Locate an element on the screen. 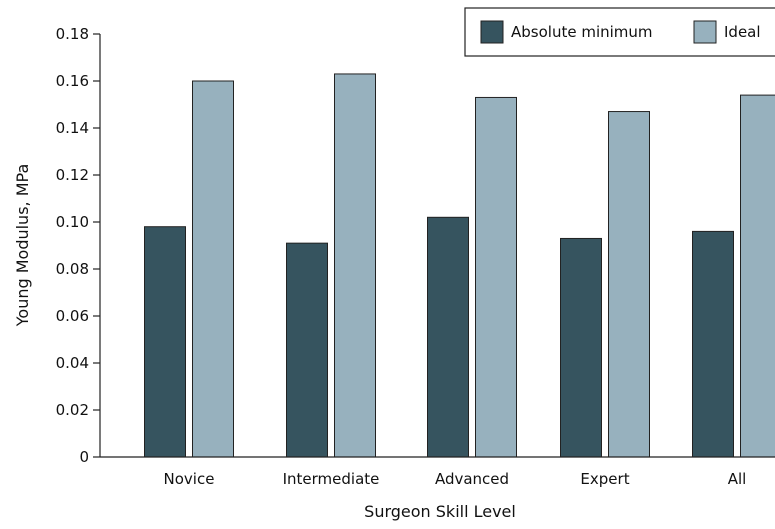  bar-ideal-expert is located at coordinates (629, 284).